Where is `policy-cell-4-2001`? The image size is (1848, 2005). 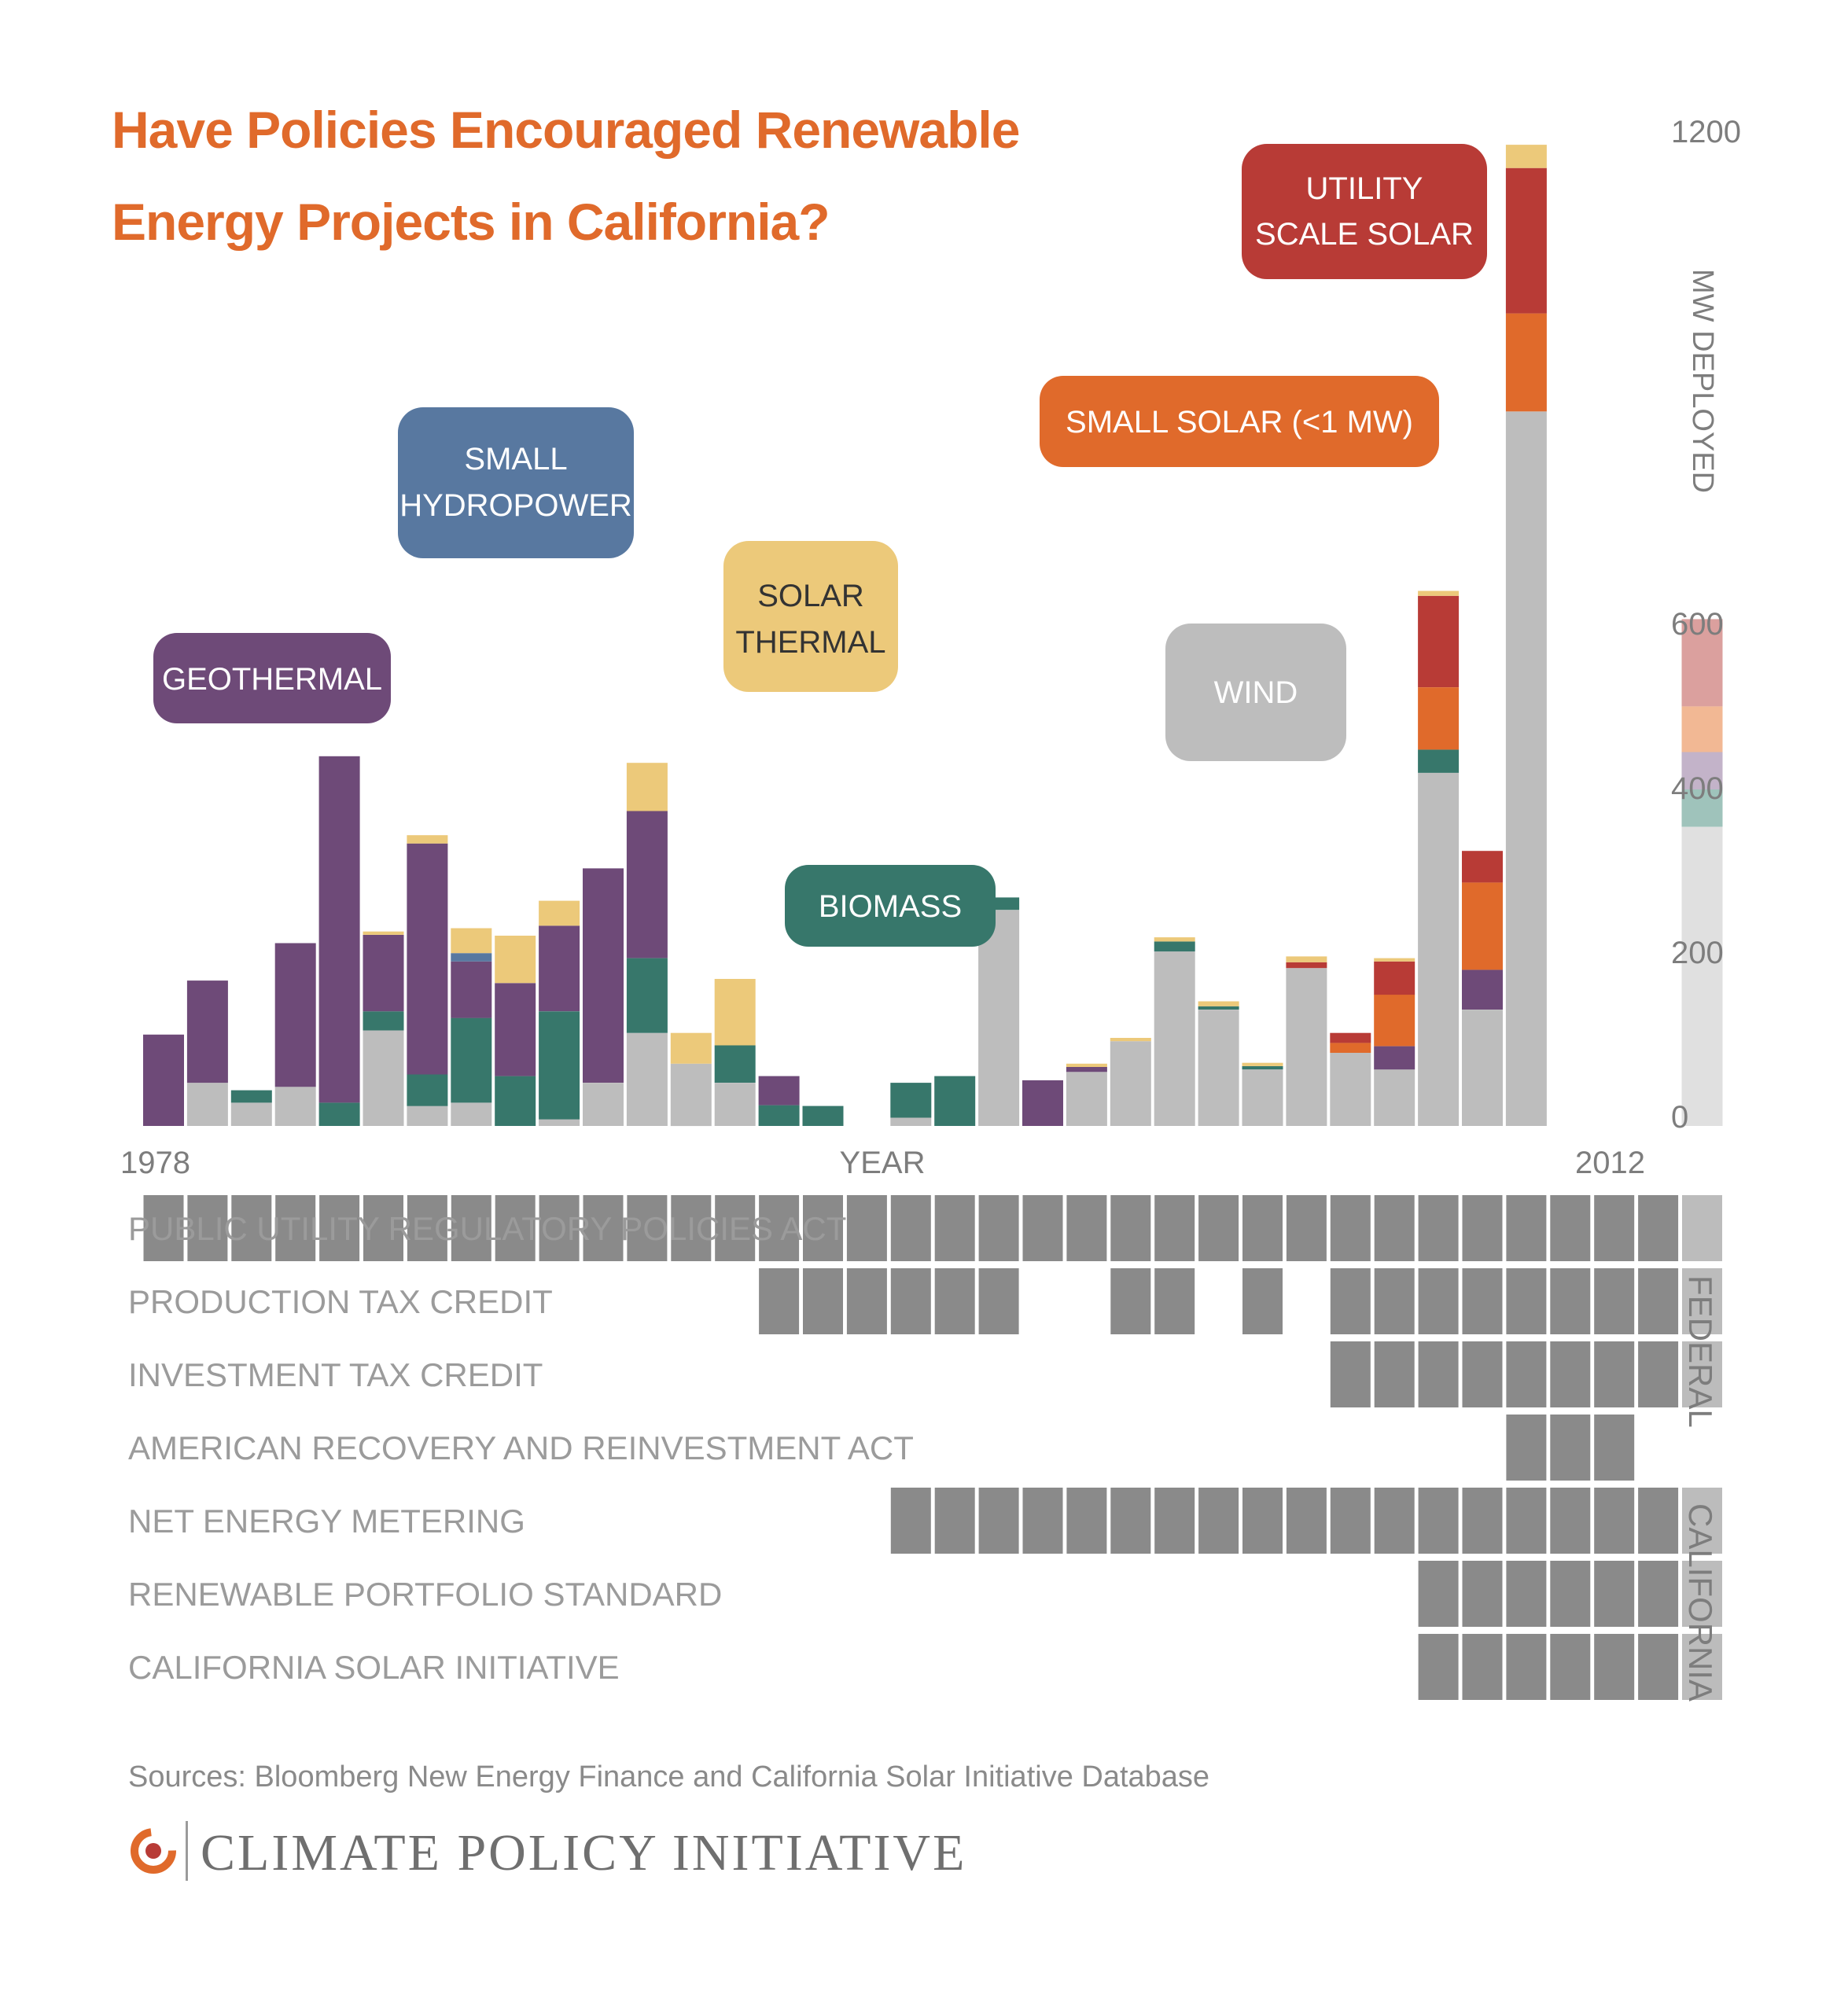
policy-cell-4-2001 is located at coordinates (1174, 1521).